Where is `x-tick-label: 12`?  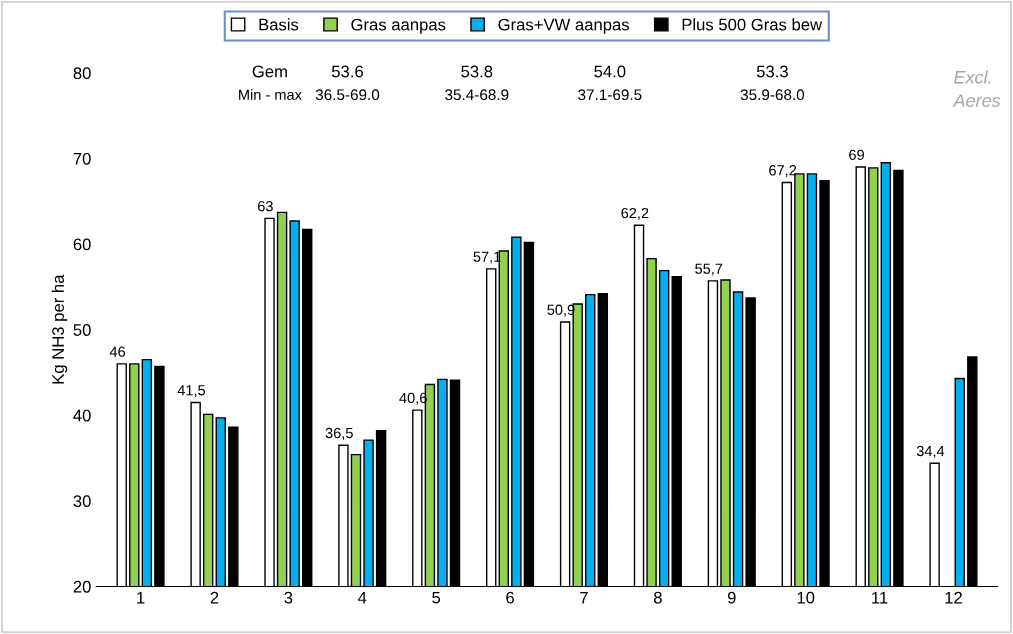 x-tick-label: 12 is located at coordinates (953, 597).